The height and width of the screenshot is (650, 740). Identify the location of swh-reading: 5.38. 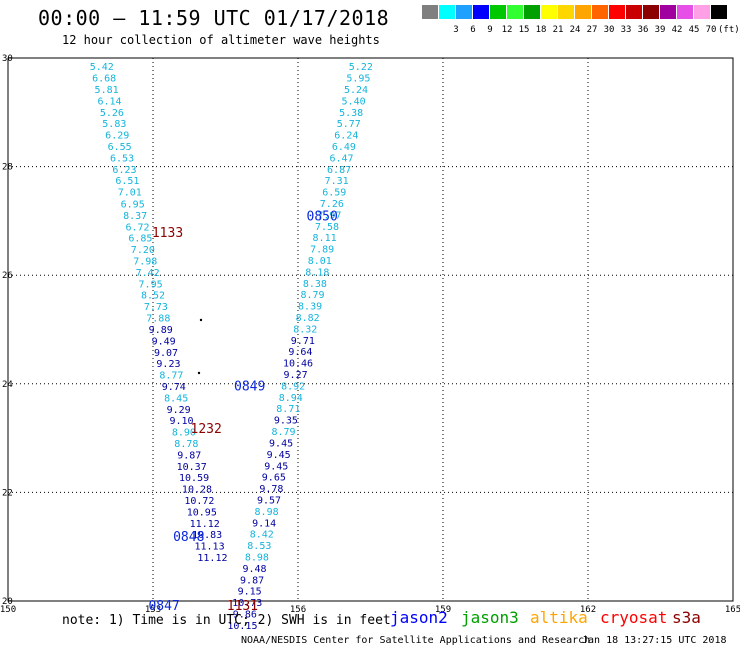
(351, 113).